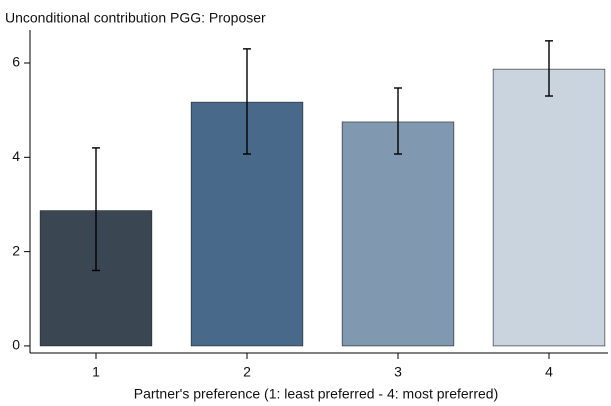  I want to click on chart-title: Unconditional contribution PGG: Proposer, so click(135, 18).